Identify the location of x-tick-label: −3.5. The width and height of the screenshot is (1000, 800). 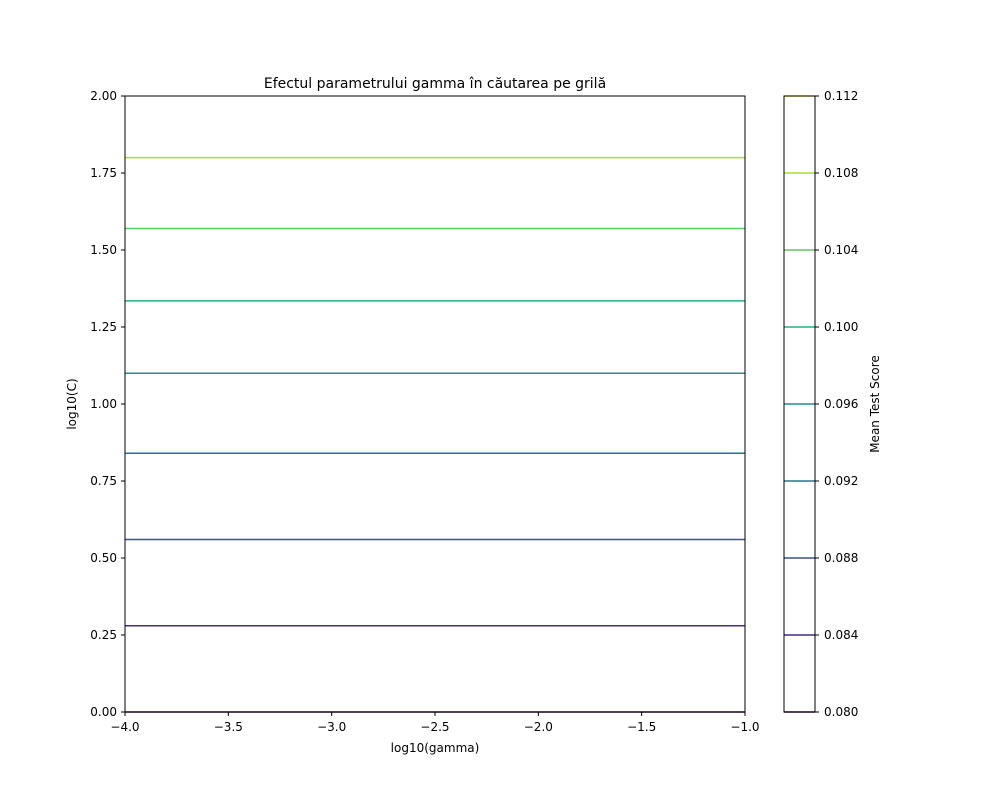
(228, 727).